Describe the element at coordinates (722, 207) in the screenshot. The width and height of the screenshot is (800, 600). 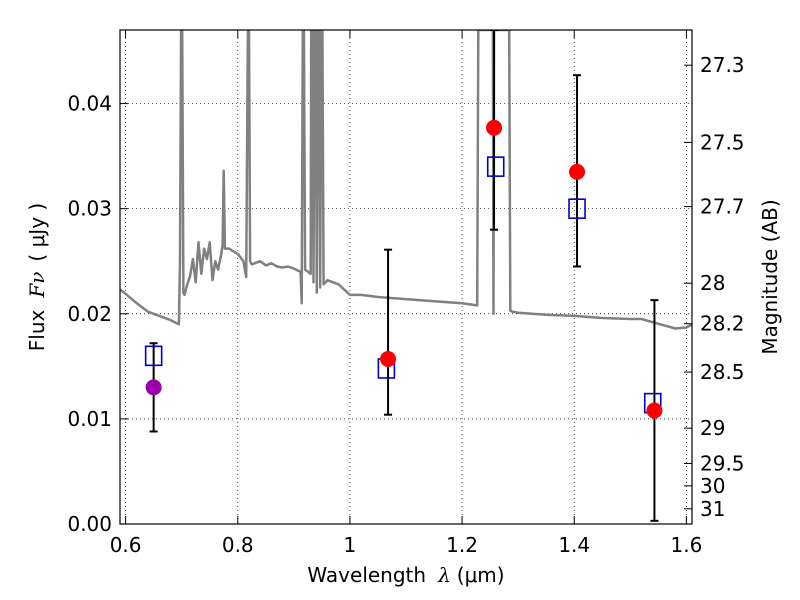
I see `y2-tick-label: 27.7` at that location.